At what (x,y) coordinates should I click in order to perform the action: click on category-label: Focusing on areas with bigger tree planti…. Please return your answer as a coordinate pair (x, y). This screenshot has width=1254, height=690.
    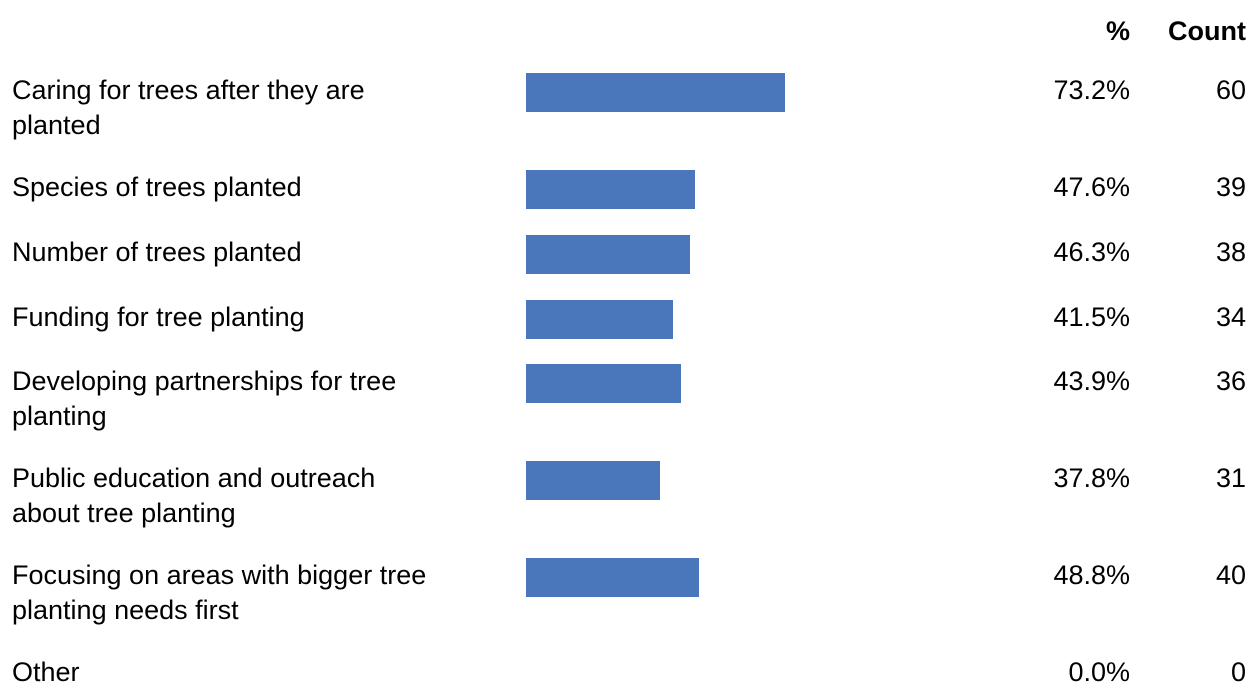
    Looking at the image, I should click on (262, 593).